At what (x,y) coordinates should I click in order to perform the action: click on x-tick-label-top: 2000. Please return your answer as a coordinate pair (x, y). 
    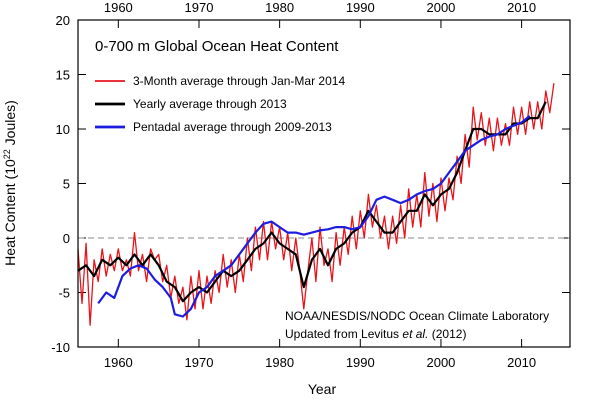
    Looking at the image, I should click on (440, 7).